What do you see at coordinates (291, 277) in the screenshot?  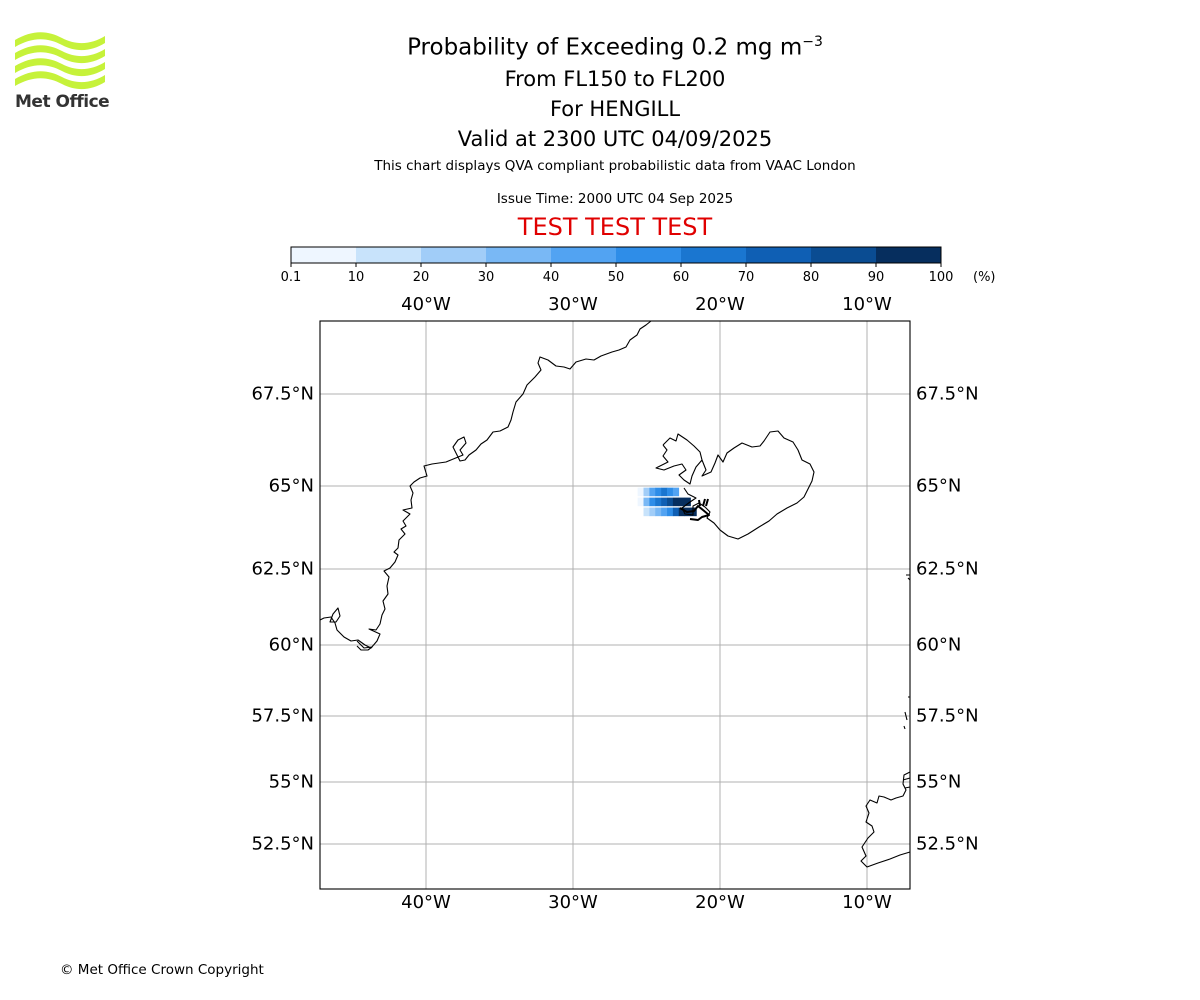 I see `colorbar-tick-label: 0.1` at bounding box center [291, 277].